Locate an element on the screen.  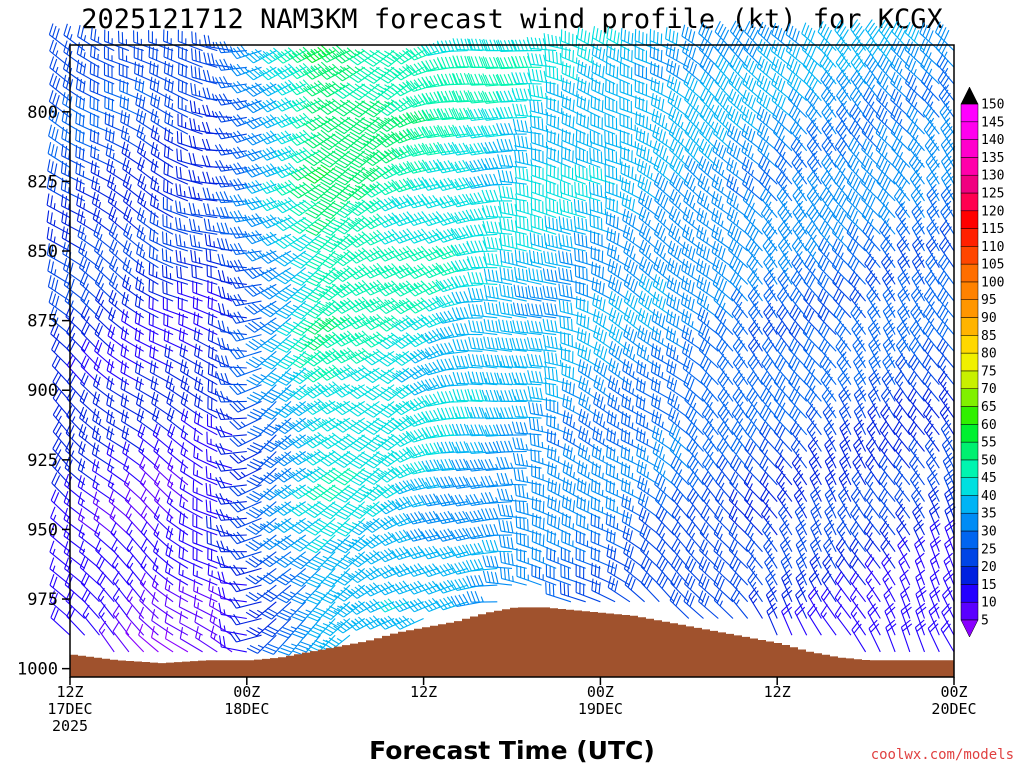
colorbar-high-arrow is located at coordinates (969, 95).